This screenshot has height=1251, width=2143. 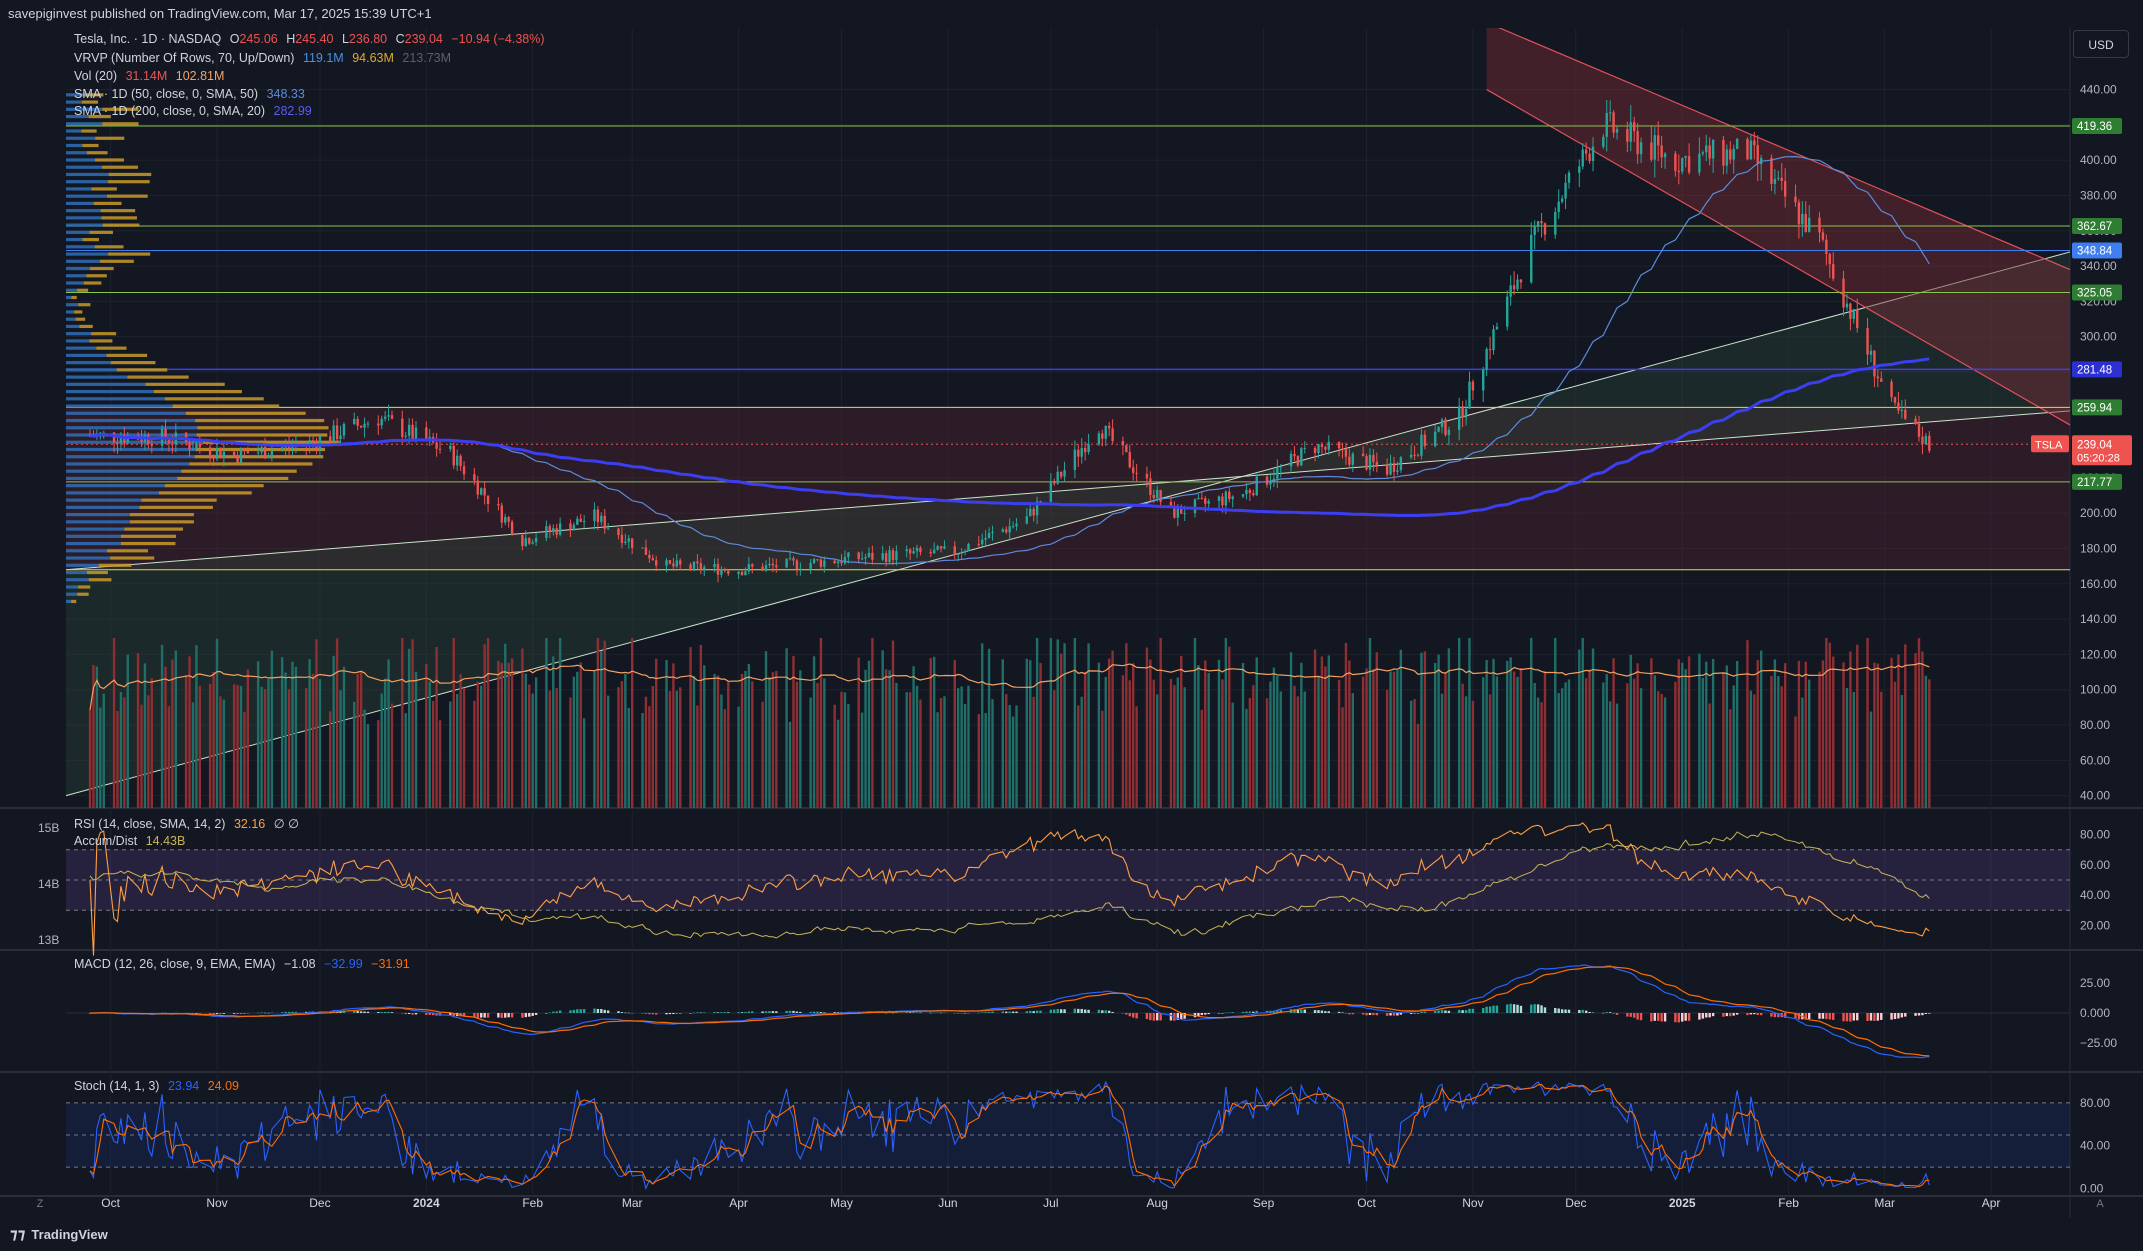 What do you see at coordinates (132, 841) in the screenshot?
I see `ad-legend: Accum/Dist 14.43B` at bounding box center [132, 841].